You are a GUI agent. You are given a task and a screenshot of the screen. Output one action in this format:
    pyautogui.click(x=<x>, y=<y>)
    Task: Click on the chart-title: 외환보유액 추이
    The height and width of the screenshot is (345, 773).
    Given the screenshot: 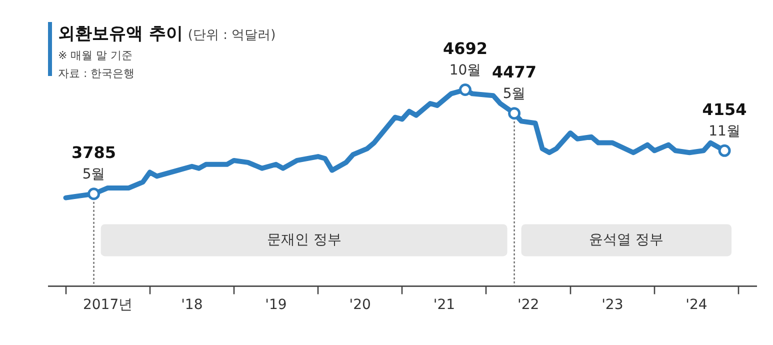 What is the action you would take?
    pyautogui.click(x=120, y=34)
    